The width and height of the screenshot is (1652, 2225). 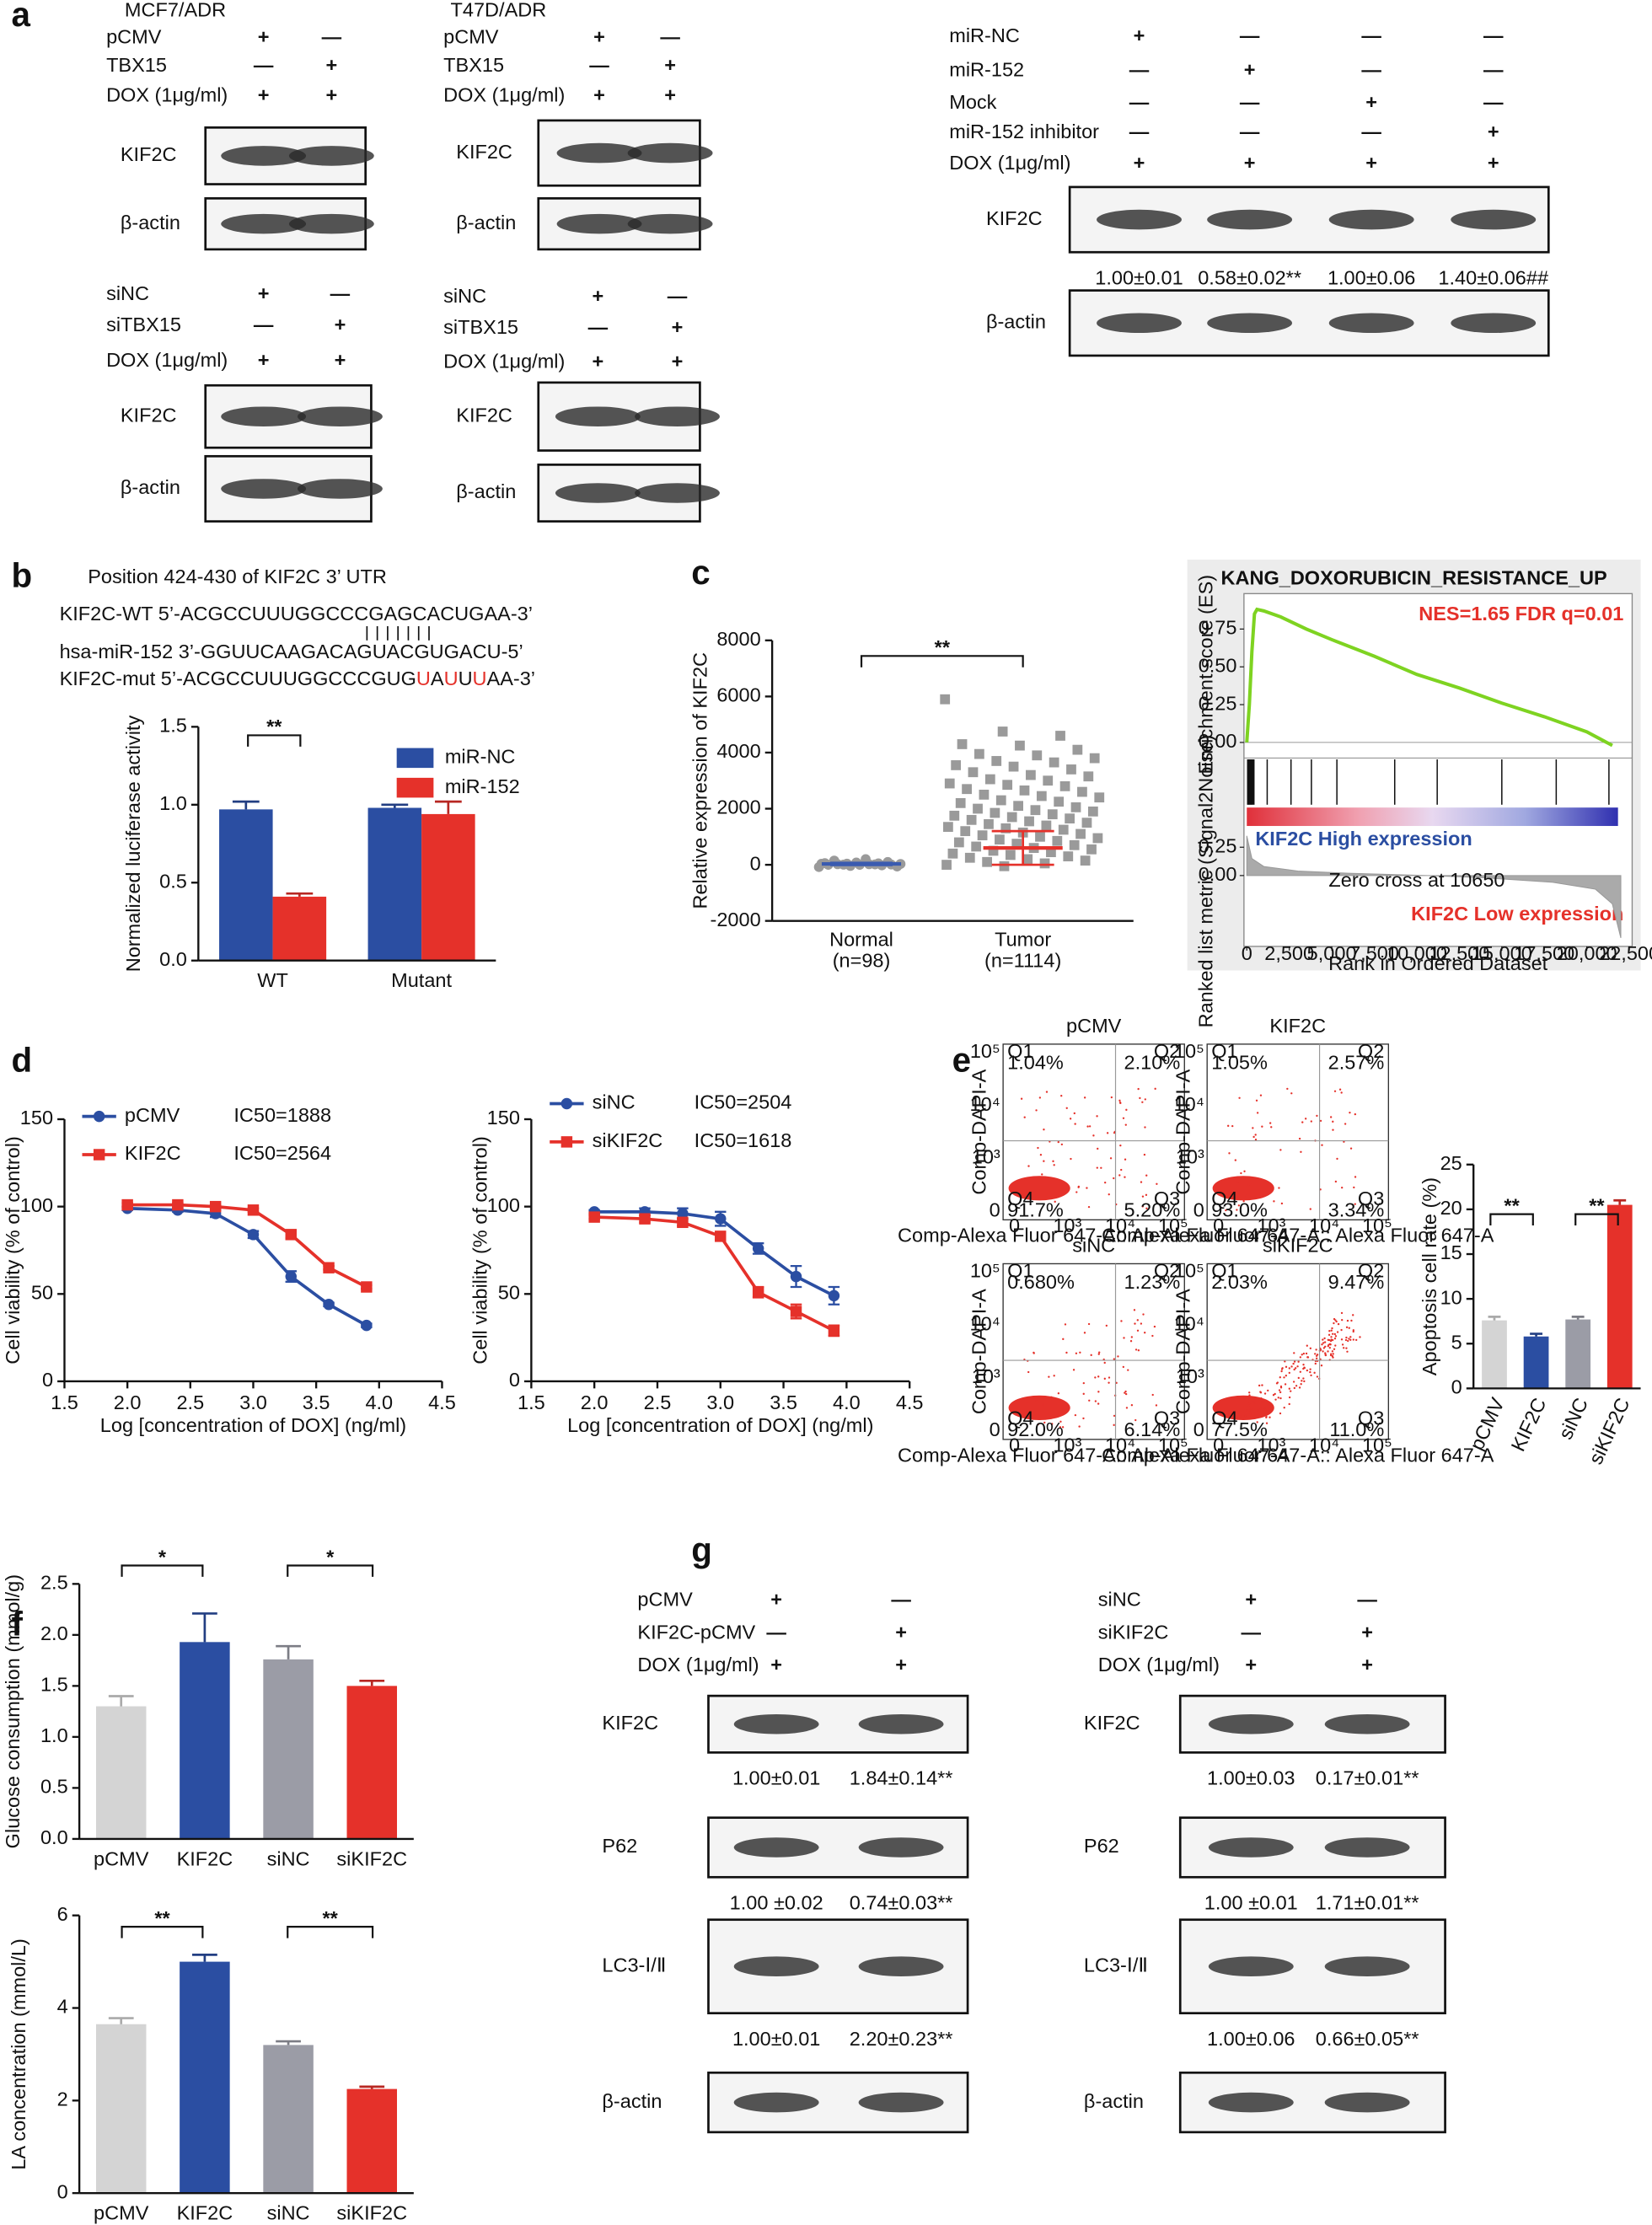 What do you see at coordinates (437, 678) in the screenshot?
I see `mut-sequence-part: A` at bounding box center [437, 678].